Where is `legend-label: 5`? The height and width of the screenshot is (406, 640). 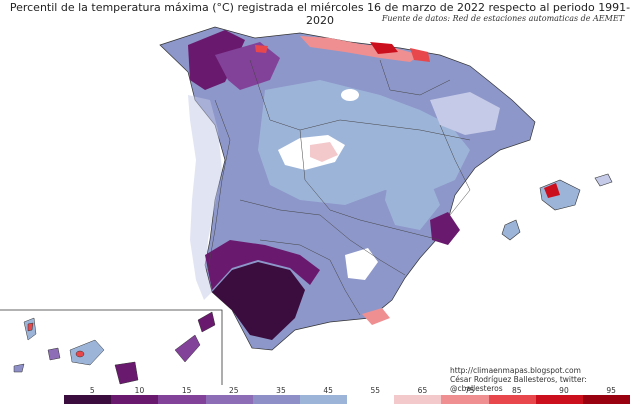
legend-label: 5 is located at coordinates (92, 390).